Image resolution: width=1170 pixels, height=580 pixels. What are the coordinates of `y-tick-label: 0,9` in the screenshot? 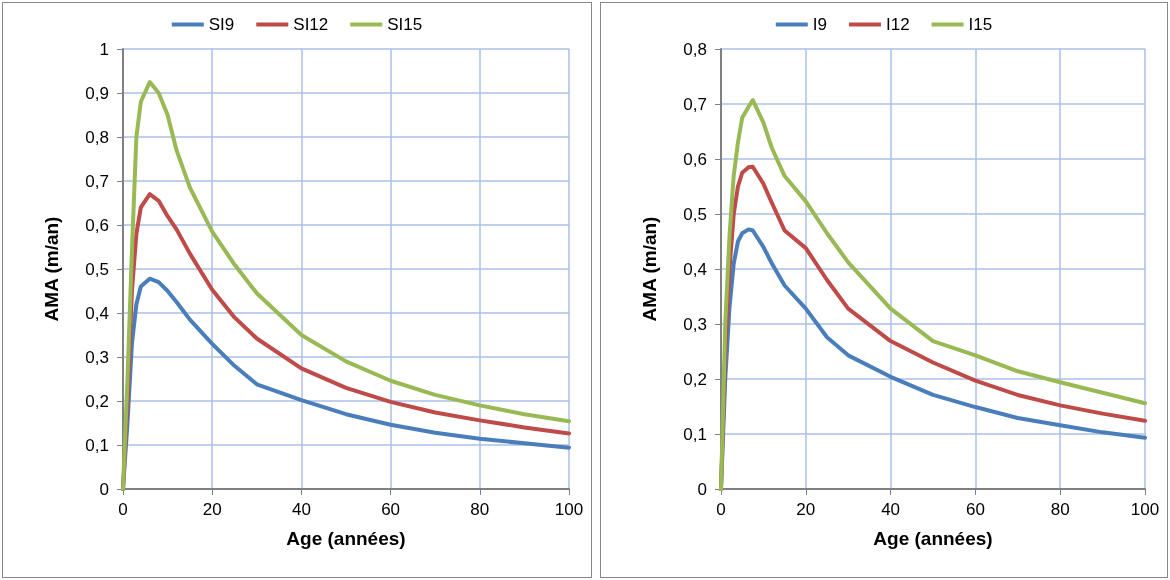 It's located at (97, 93).